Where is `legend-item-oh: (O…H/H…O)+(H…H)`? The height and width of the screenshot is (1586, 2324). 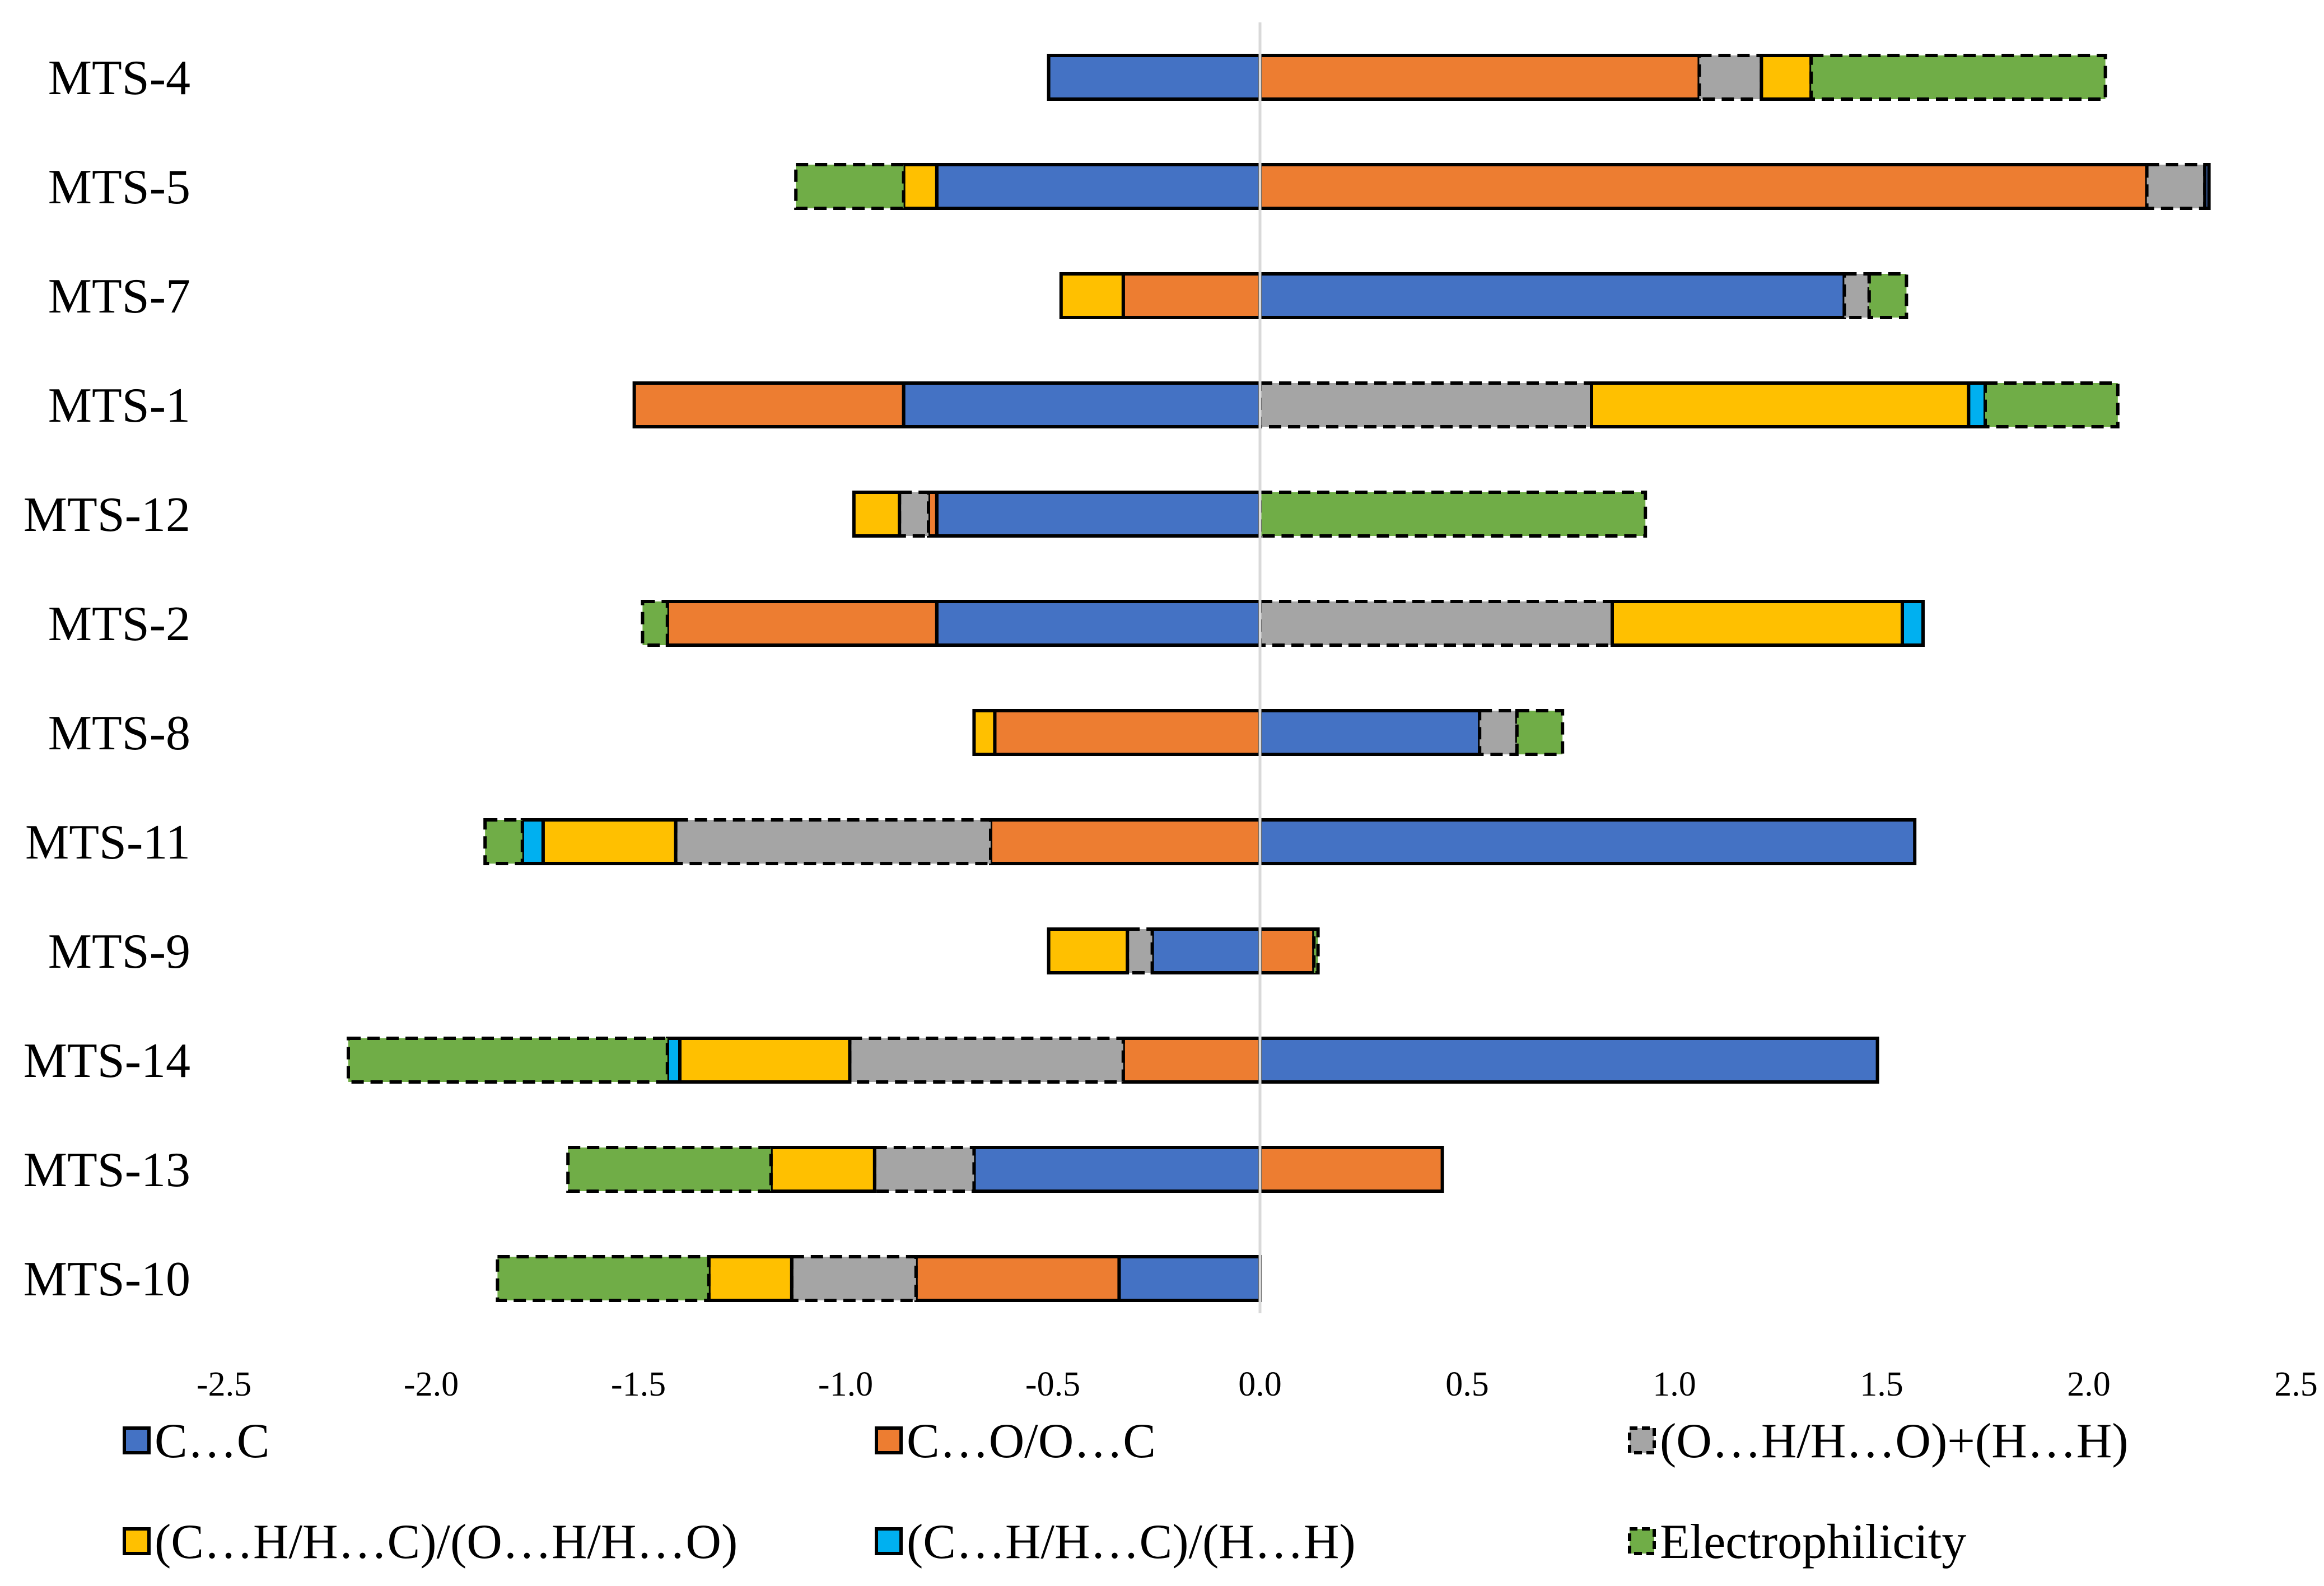 legend-item-oh: (O…H/H…O)+(H…H) is located at coordinates (1879, 1441).